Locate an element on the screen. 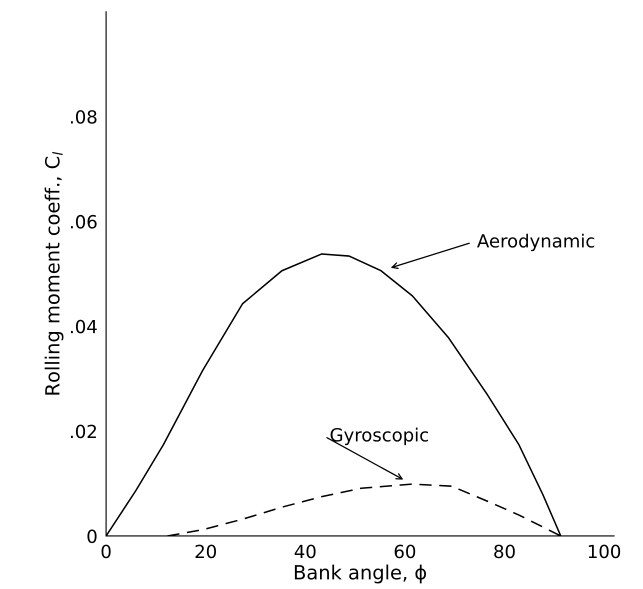 Image resolution: width=643 pixels, height=589 pixels. y-tick-label: .08 is located at coordinates (83, 117).